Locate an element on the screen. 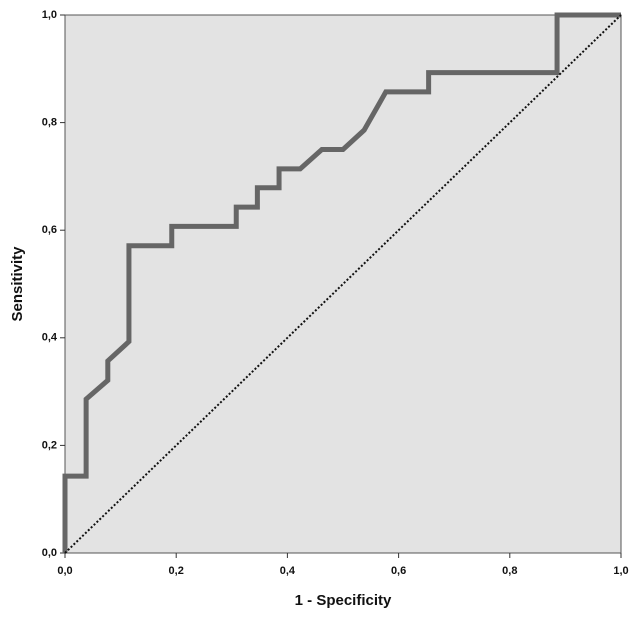  x-tick-label: 0,2 is located at coordinates (176, 571).